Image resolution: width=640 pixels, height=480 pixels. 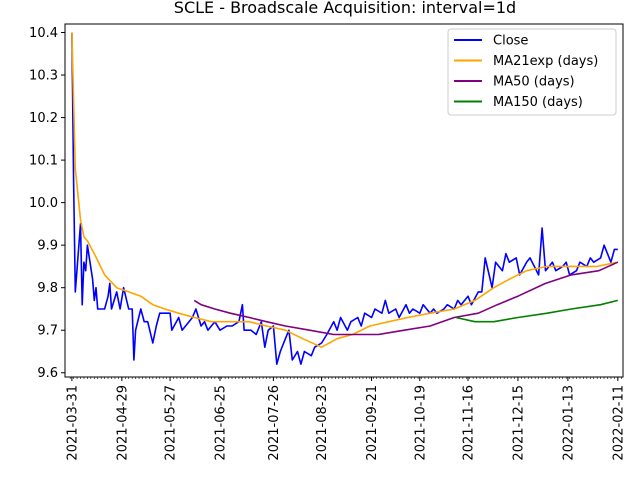 What do you see at coordinates (43, 203) in the screenshot?
I see `y-tick-label: 10.0` at bounding box center [43, 203].